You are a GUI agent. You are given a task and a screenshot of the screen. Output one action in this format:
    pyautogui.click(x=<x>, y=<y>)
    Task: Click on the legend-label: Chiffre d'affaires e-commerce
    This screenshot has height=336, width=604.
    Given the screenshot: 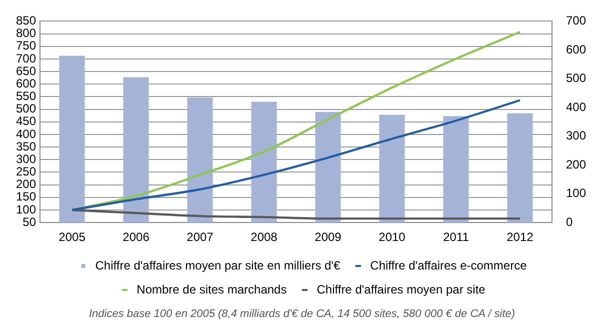 What is the action you would take?
    pyautogui.click(x=449, y=265)
    